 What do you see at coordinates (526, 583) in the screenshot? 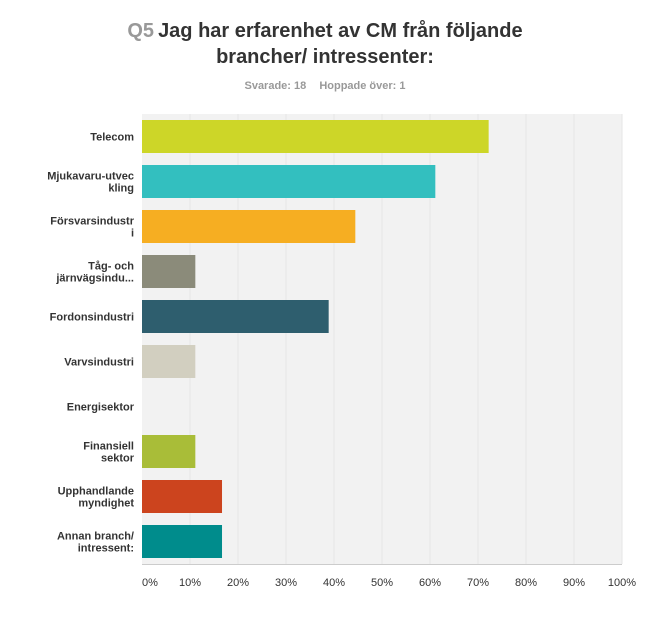
I see `x-tick-label: 80%` at bounding box center [526, 583].